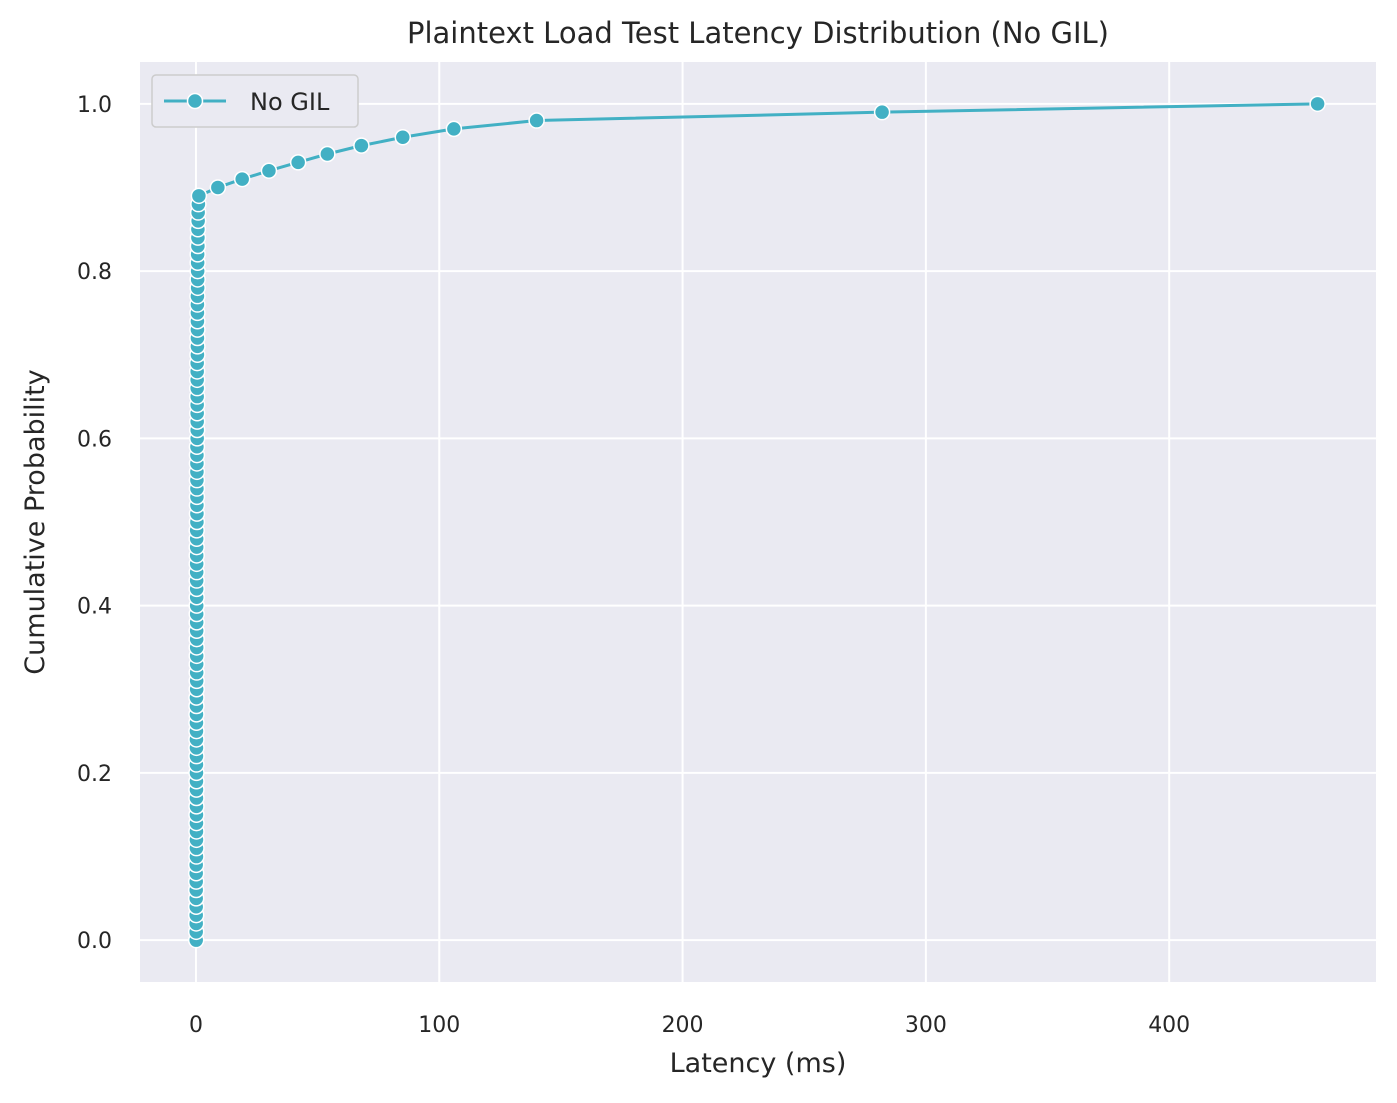 The width and height of the screenshot is (1397, 1103). Describe the element at coordinates (926, 1025) in the screenshot. I see `x-tick-label: 300` at that location.